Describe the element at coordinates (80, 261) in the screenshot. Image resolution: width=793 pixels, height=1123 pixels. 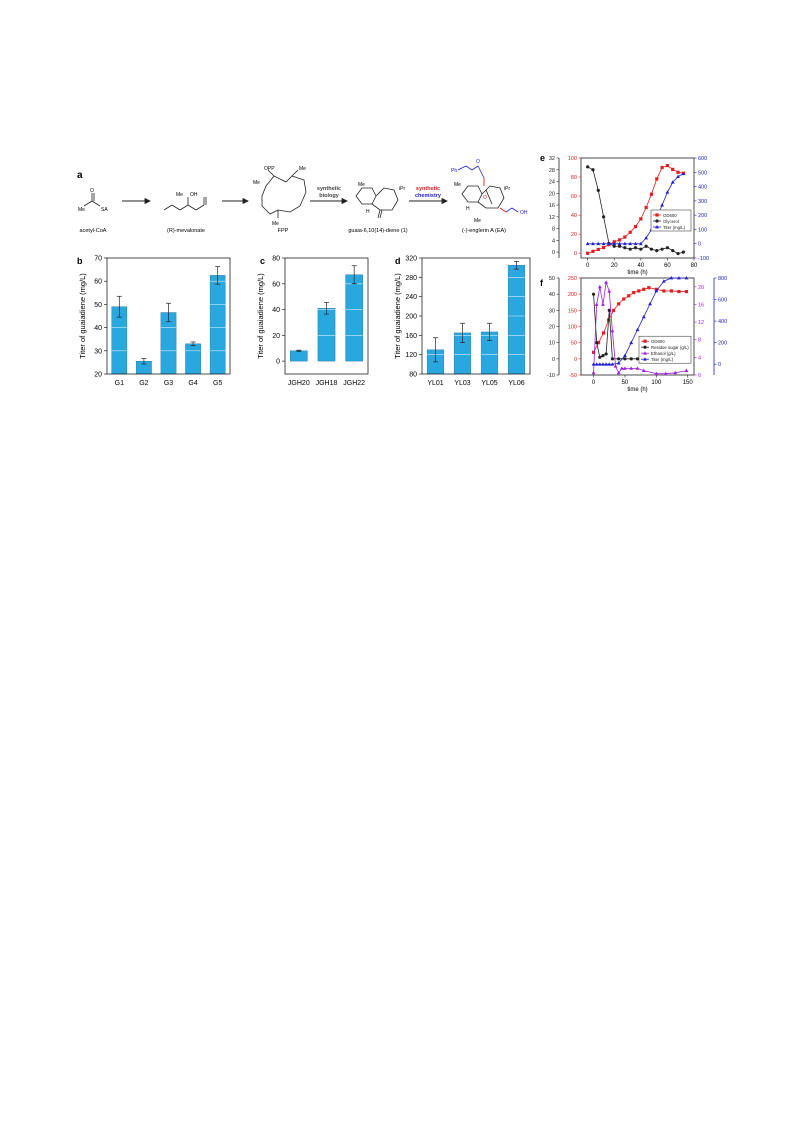
I see `panel-b-letter: b` at that location.